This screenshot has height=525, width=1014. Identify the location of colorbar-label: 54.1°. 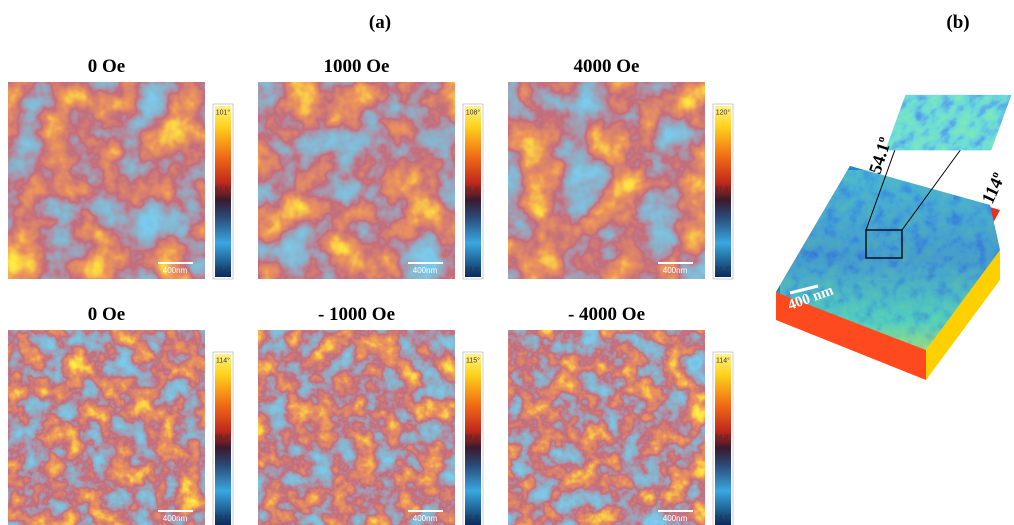
(723, 518).